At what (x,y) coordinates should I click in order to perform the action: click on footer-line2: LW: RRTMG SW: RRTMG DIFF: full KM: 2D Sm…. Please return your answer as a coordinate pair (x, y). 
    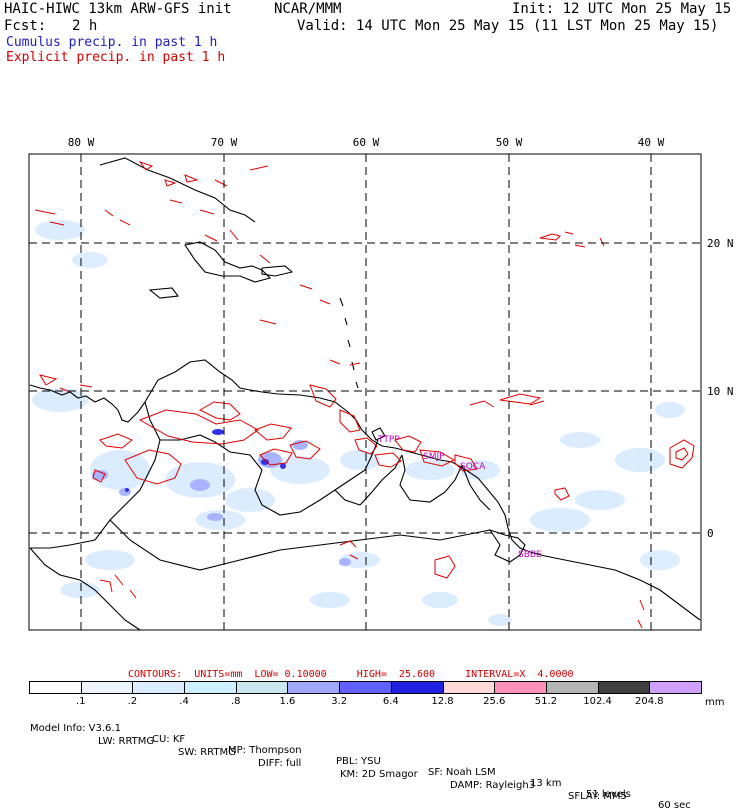
    Looking at the image, I should click on (362, 763).